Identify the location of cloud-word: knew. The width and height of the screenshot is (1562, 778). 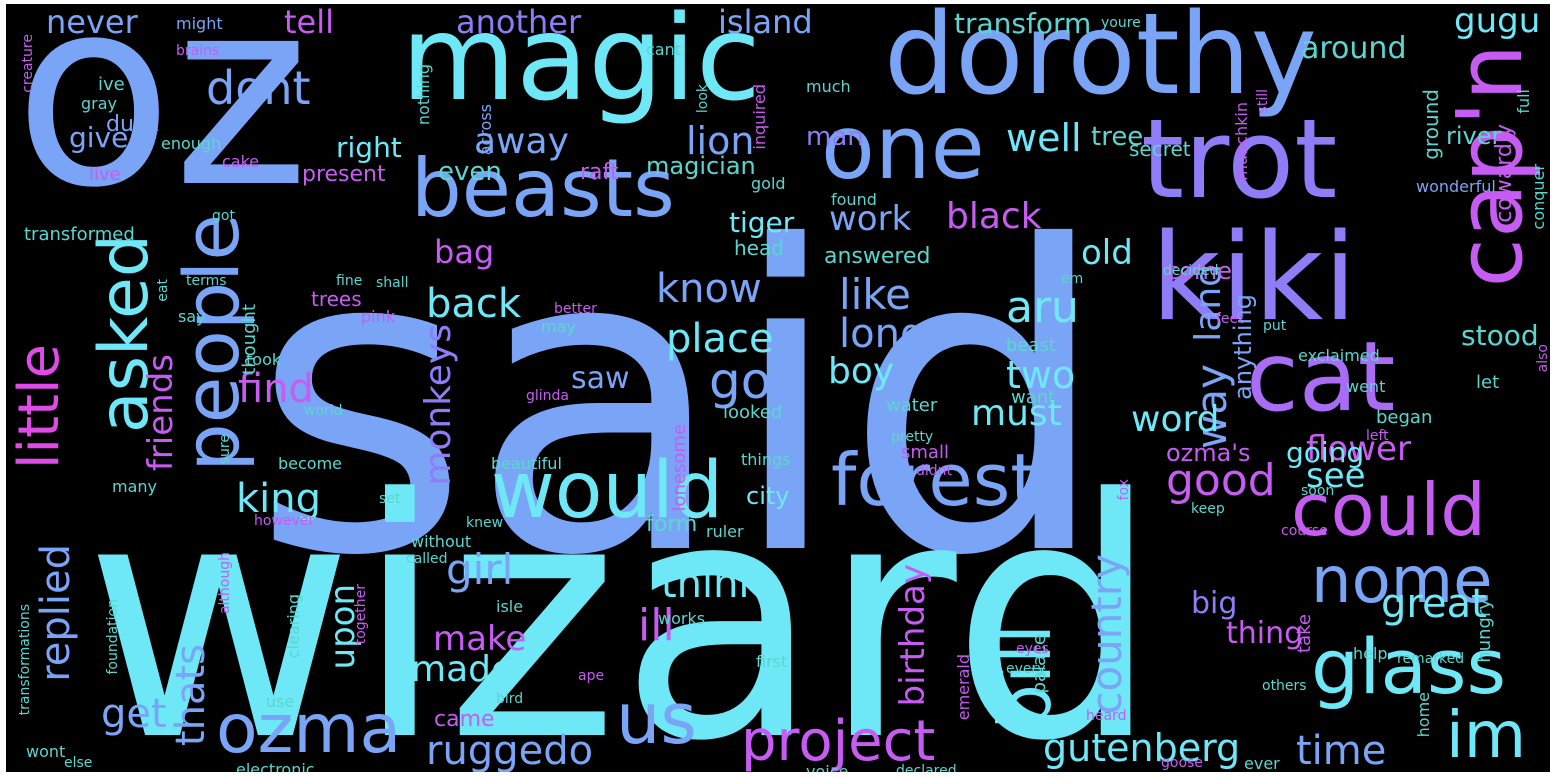
(485, 523).